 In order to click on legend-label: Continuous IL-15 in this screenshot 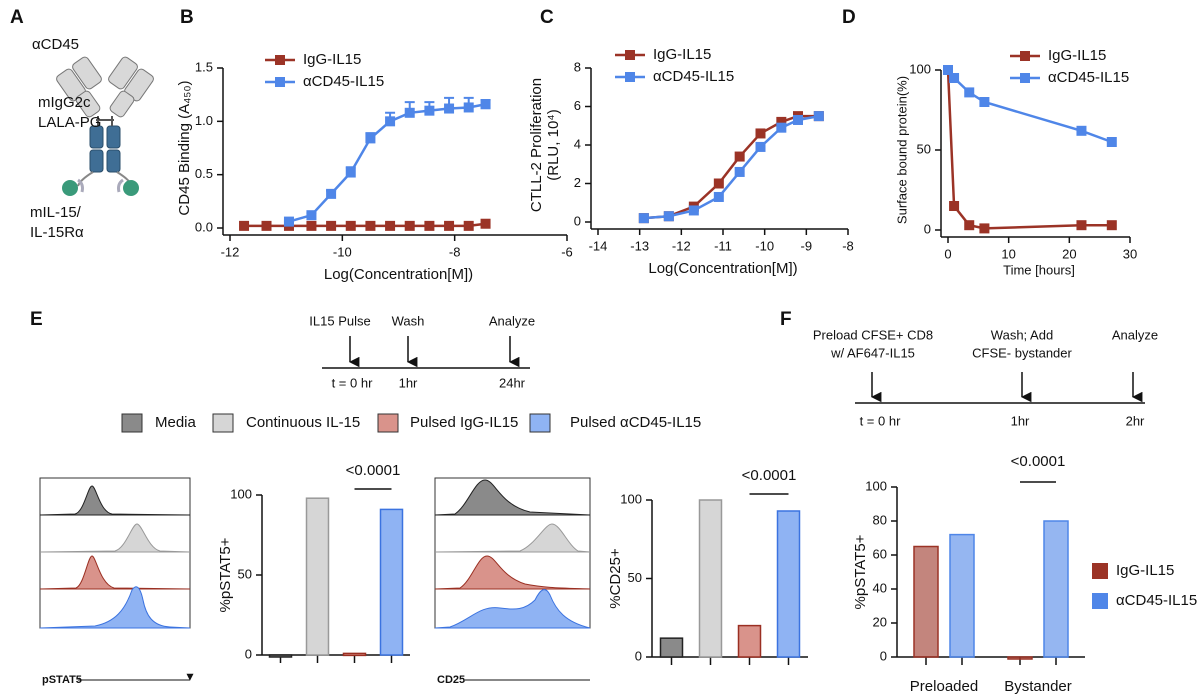, I will do `click(303, 422)`.